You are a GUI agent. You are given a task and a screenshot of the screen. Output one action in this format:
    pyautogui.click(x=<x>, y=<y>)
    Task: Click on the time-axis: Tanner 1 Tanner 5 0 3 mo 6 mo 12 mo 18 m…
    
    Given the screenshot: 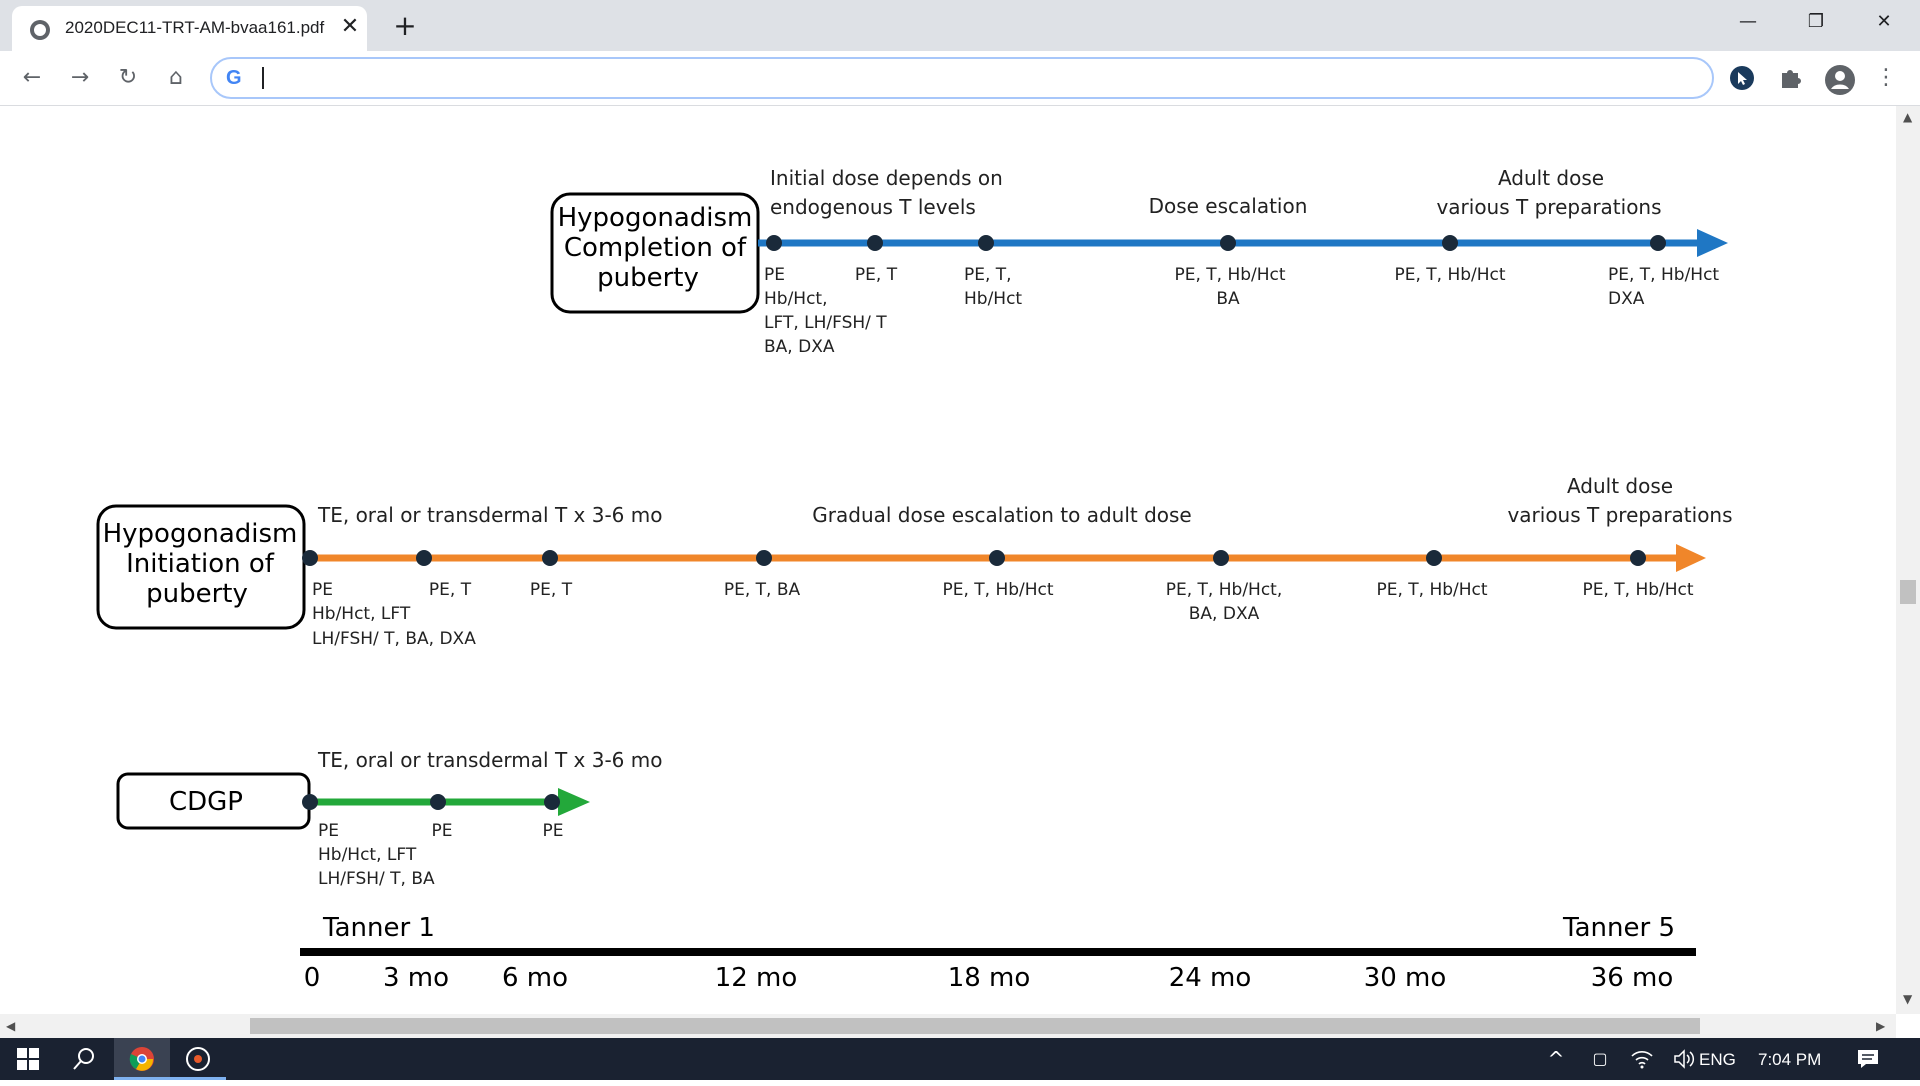 What is the action you would take?
    pyautogui.click(x=998, y=953)
    